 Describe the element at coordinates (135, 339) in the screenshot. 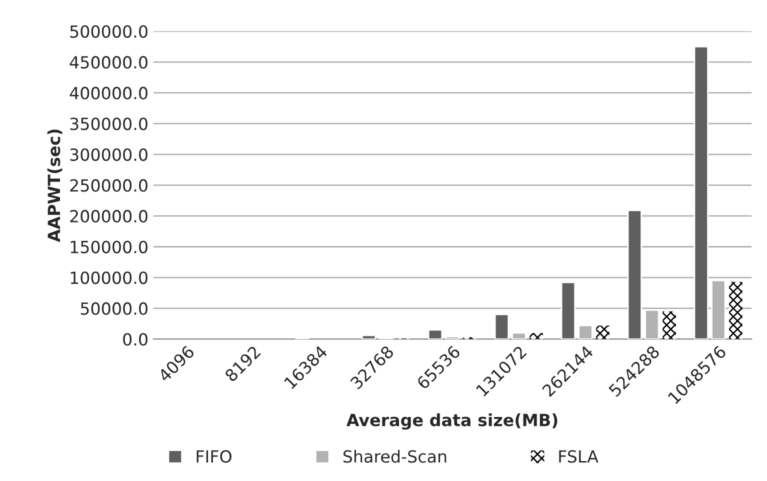

I see `y-tick-label: 0.0` at that location.